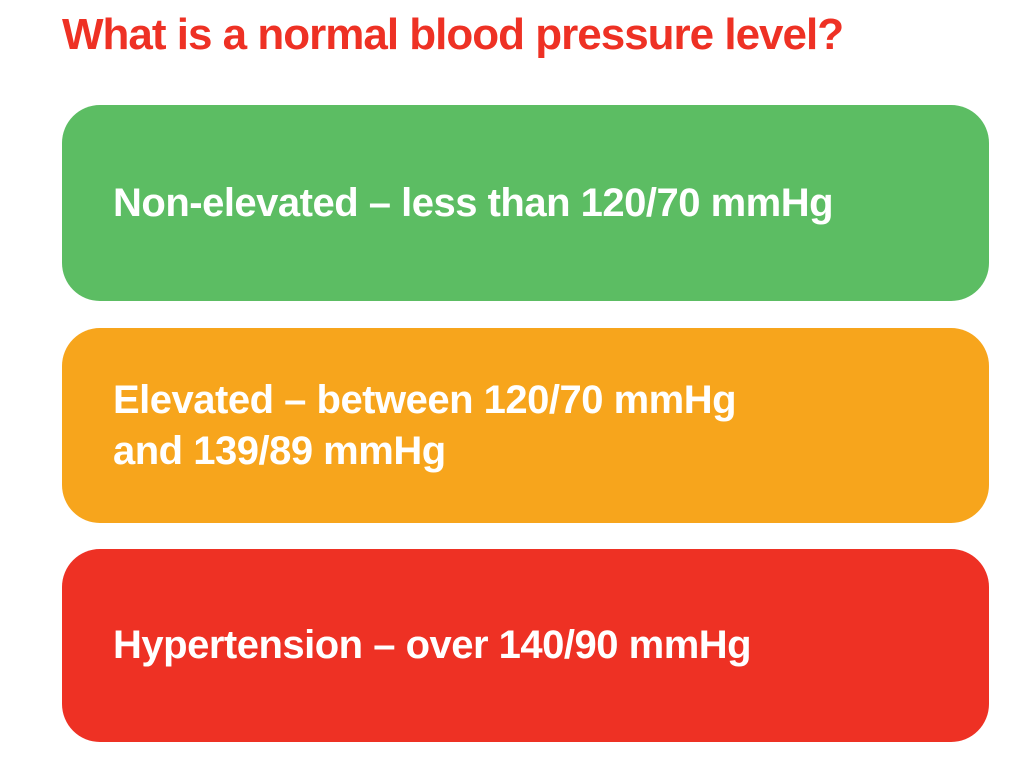 The height and width of the screenshot is (761, 1016). What do you see at coordinates (432, 645) in the screenshot?
I see `card-hypertension-label: Hypertension – over 140/90 mmHg` at bounding box center [432, 645].